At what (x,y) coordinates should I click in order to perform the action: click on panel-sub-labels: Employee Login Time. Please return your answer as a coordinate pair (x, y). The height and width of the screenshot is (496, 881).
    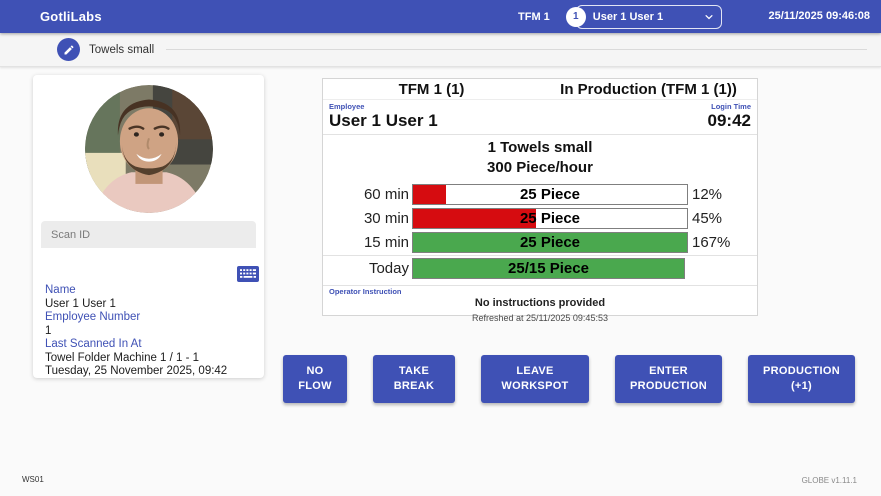
    Looking at the image, I should click on (540, 105).